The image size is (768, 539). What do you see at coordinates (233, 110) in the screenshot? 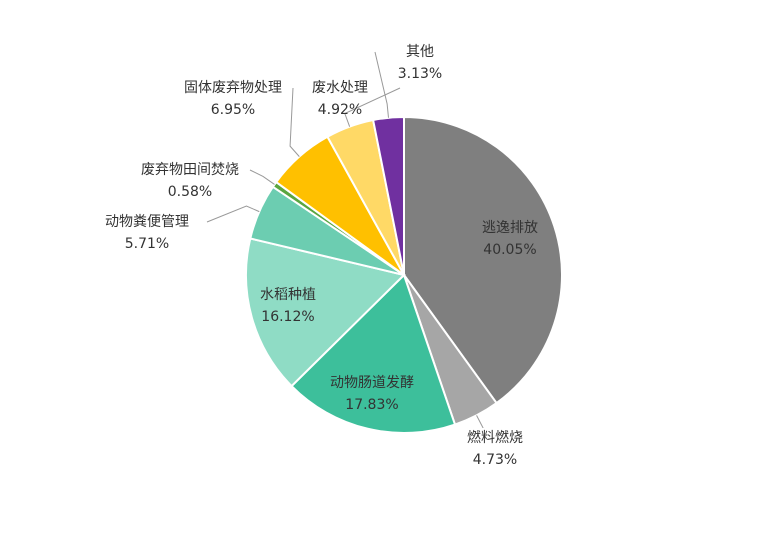
I see `value-label: 6.95%` at bounding box center [233, 110].